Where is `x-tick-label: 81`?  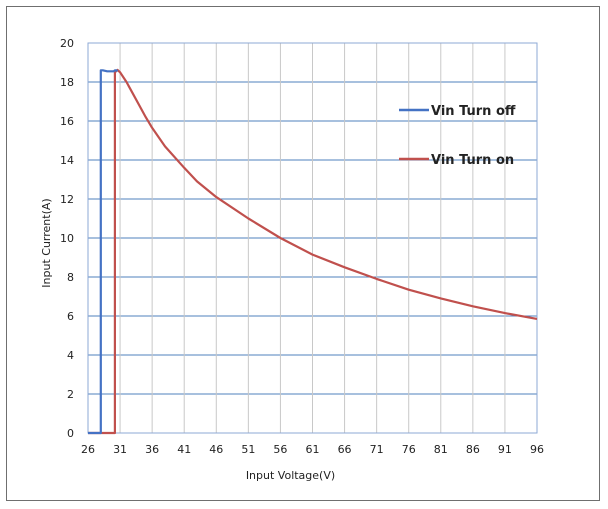
x-tick-label: 81 is located at coordinates (441, 449).